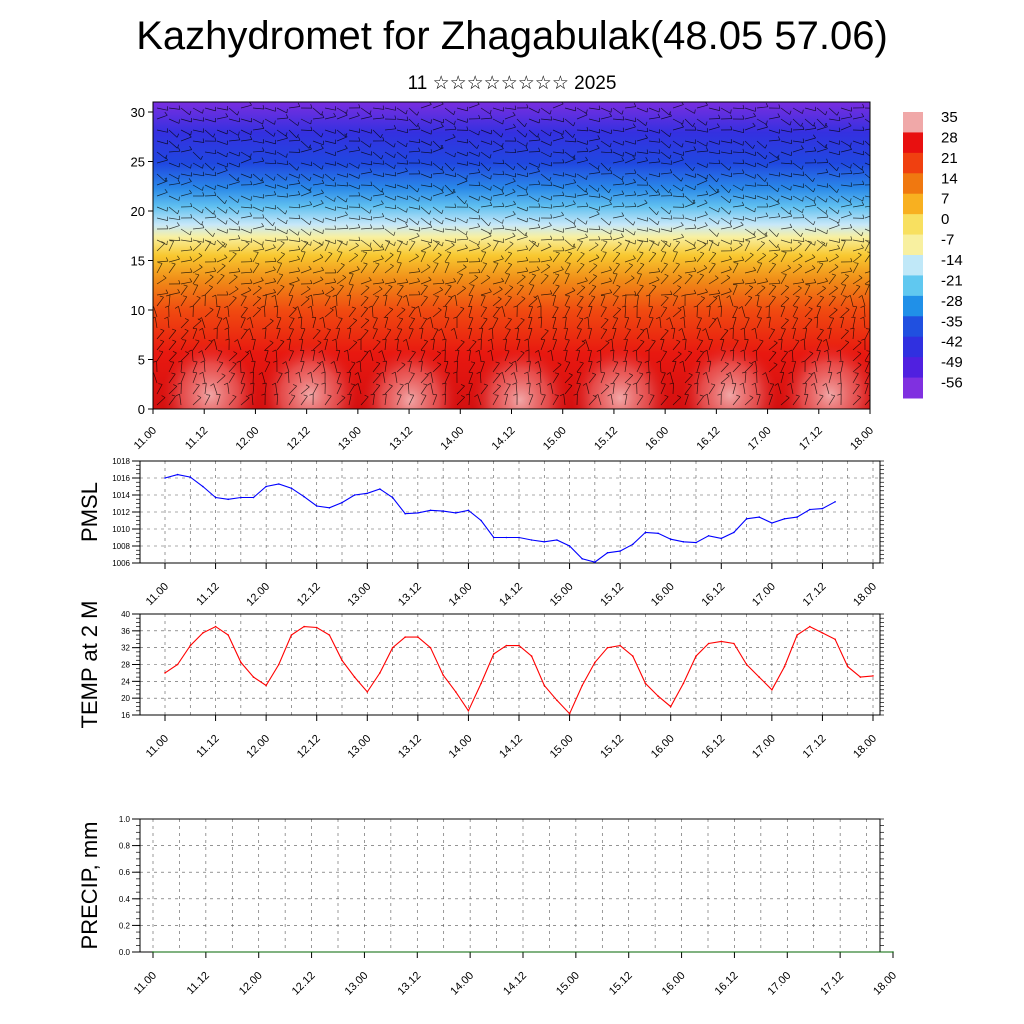 The height and width of the screenshot is (1024, 1024). What do you see at coordinates (913, 143) in the screenshot?
I see `colorbar-swatch` at bounding box center [913, 143].